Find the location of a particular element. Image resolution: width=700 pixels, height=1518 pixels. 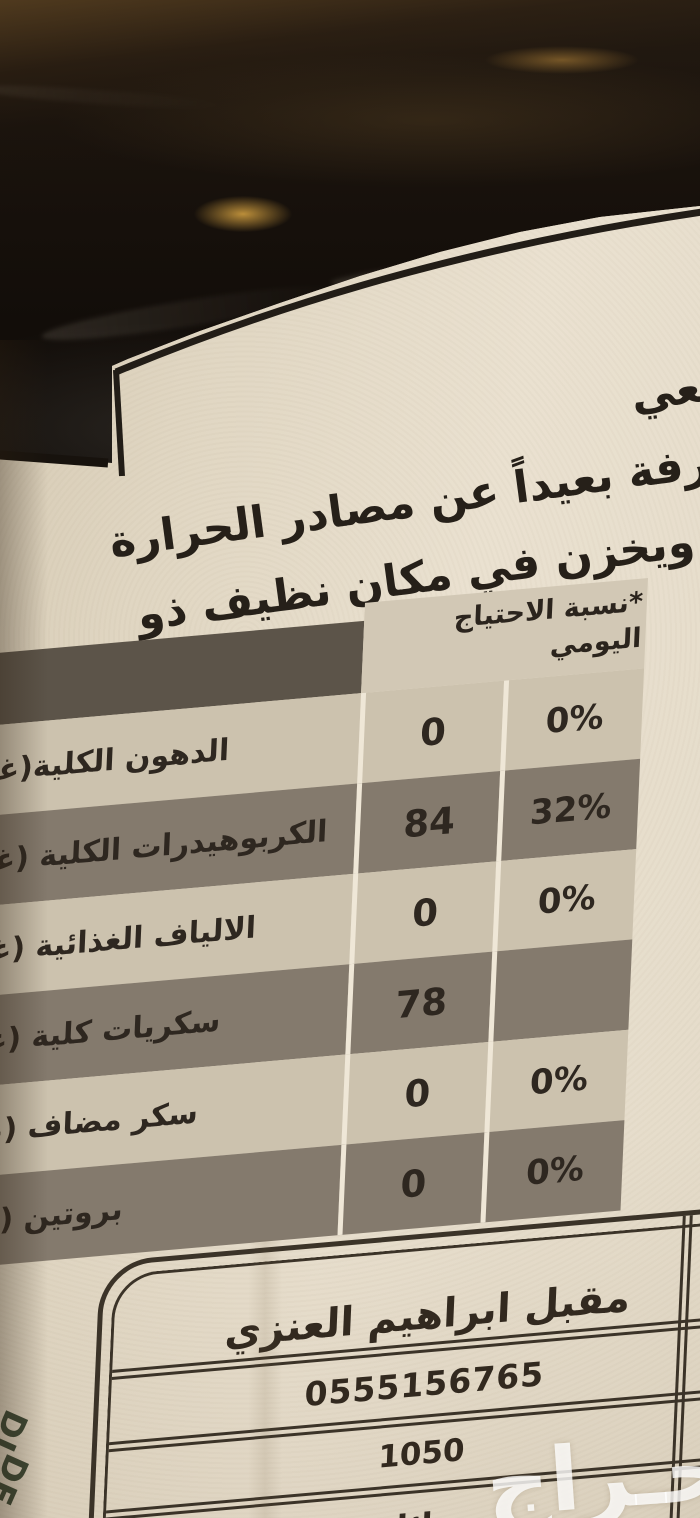

side-made-text: DI DE is located at coordinates (18, 1457).